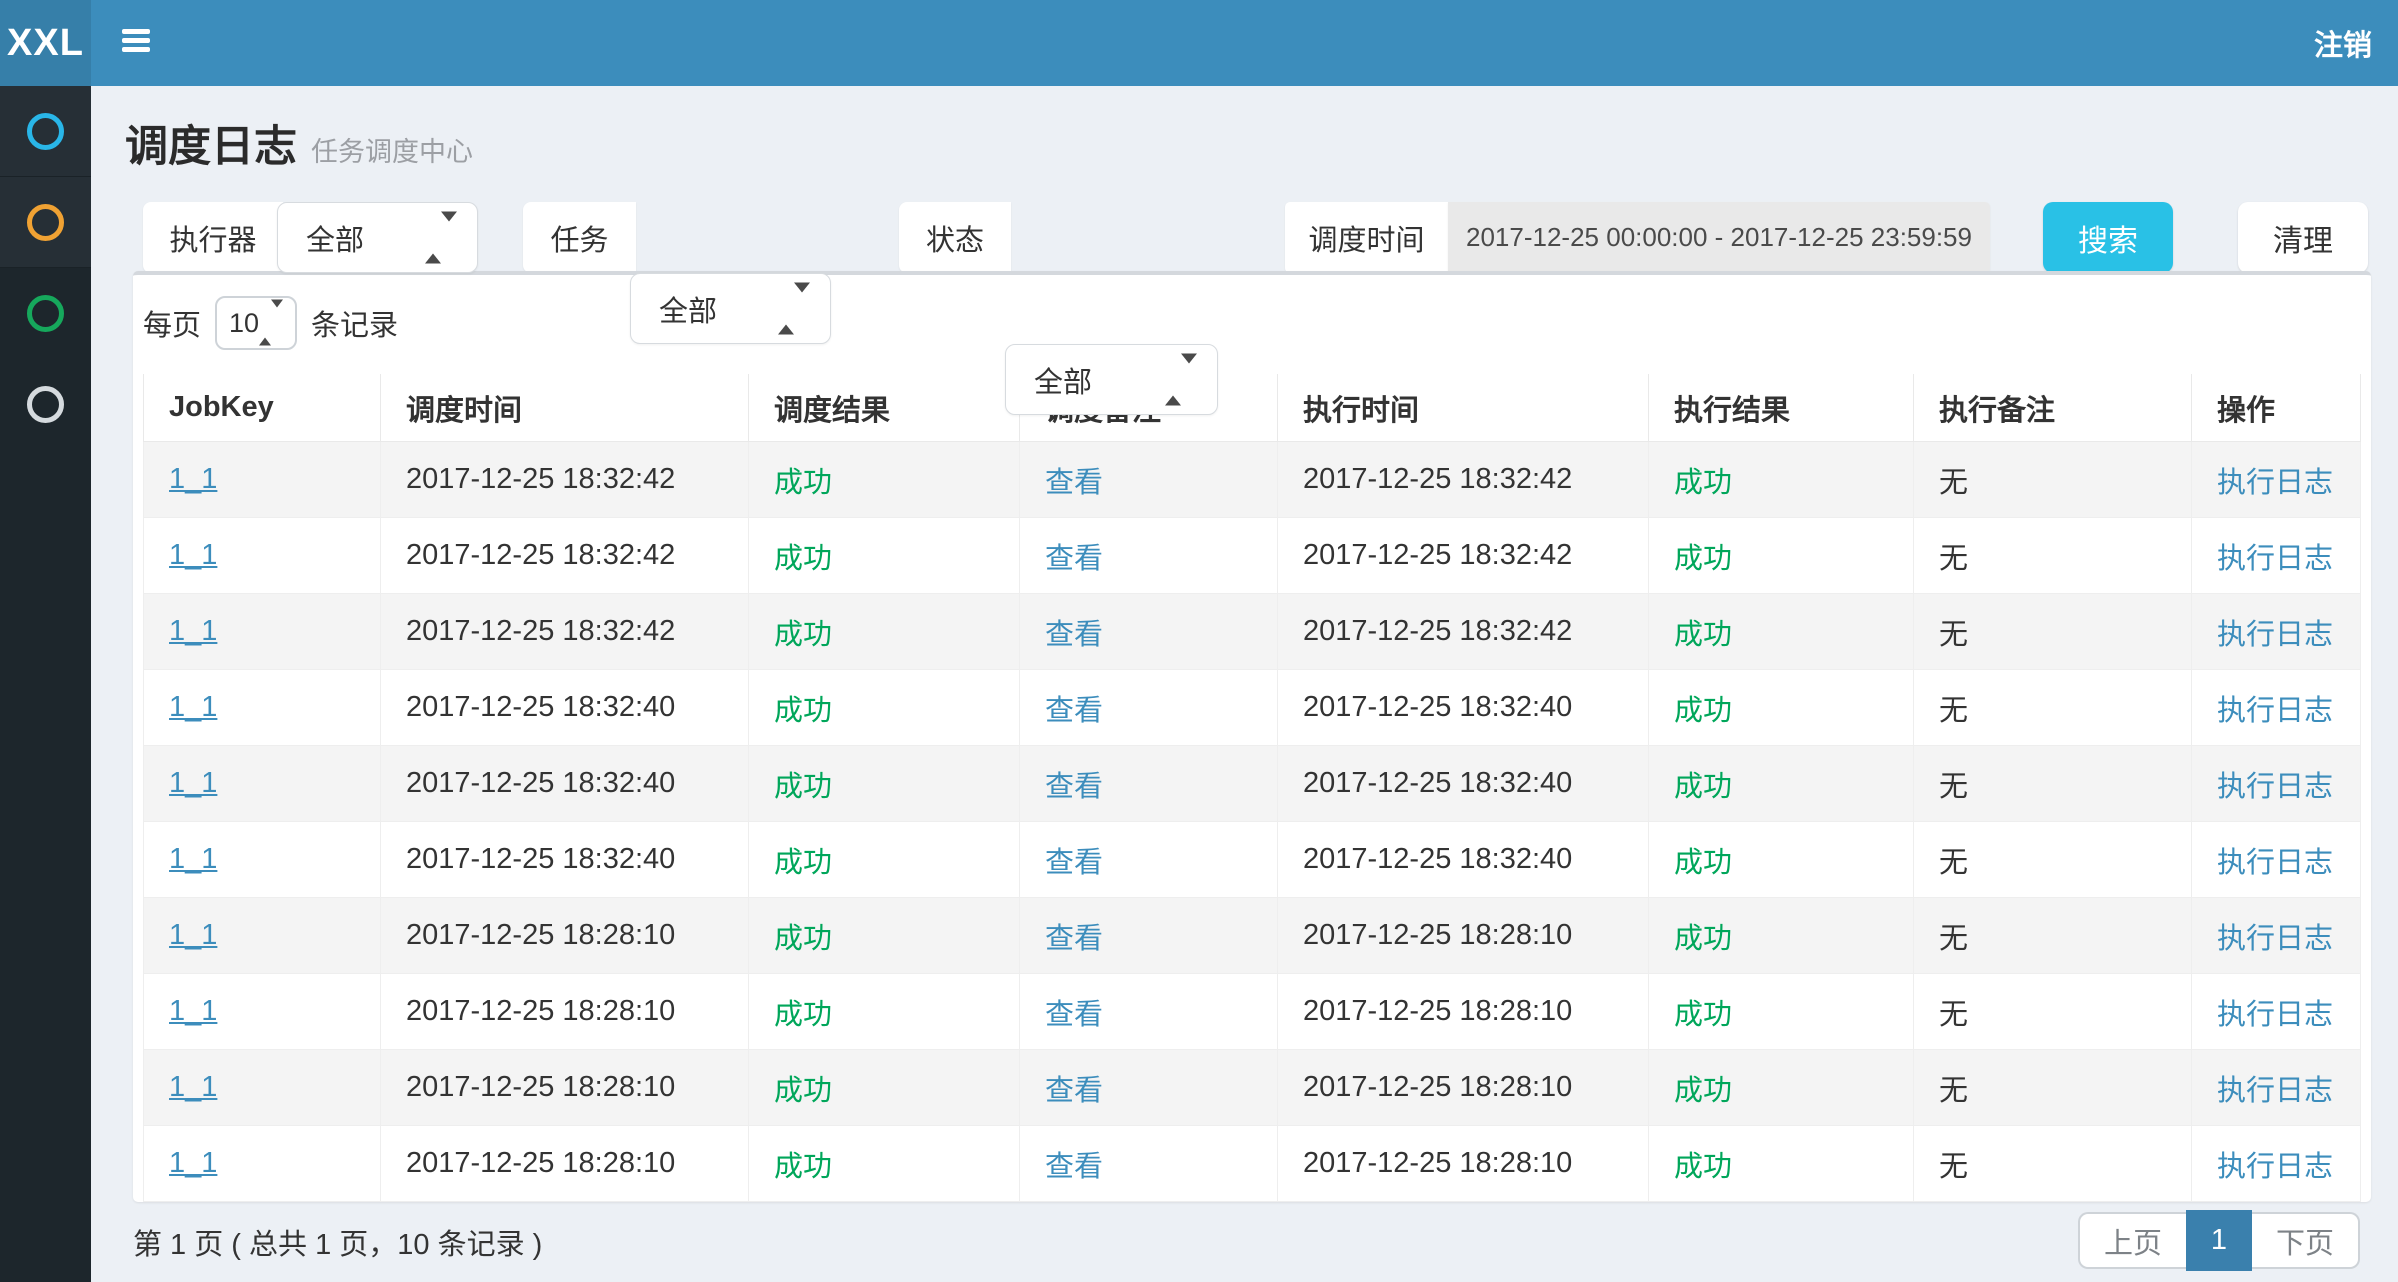  I want to click on trigger-time-cell: 2017-12-25 18:28:10, so click(541, 1163).